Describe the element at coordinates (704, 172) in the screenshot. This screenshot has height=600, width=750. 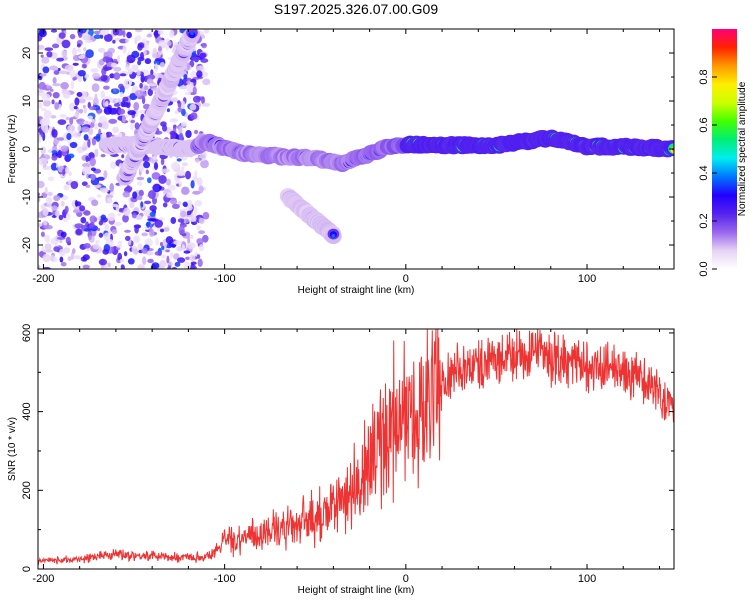
I see `colorbar-tick-label: 0.4` at that location.